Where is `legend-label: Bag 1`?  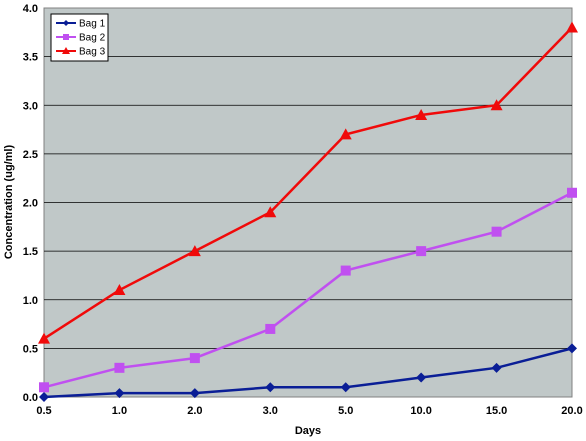
legend-label: Bag 1 is located at coordinates (92, 24).